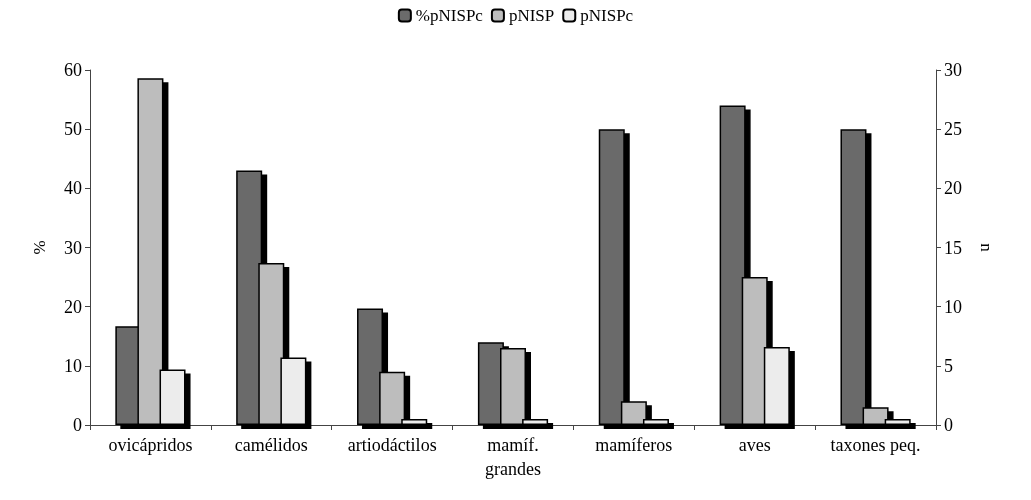  What do you see at coordinates (953, 306) in the screenshot?
I see `y2-tick-label: 10` at bounding box center [953, 306].